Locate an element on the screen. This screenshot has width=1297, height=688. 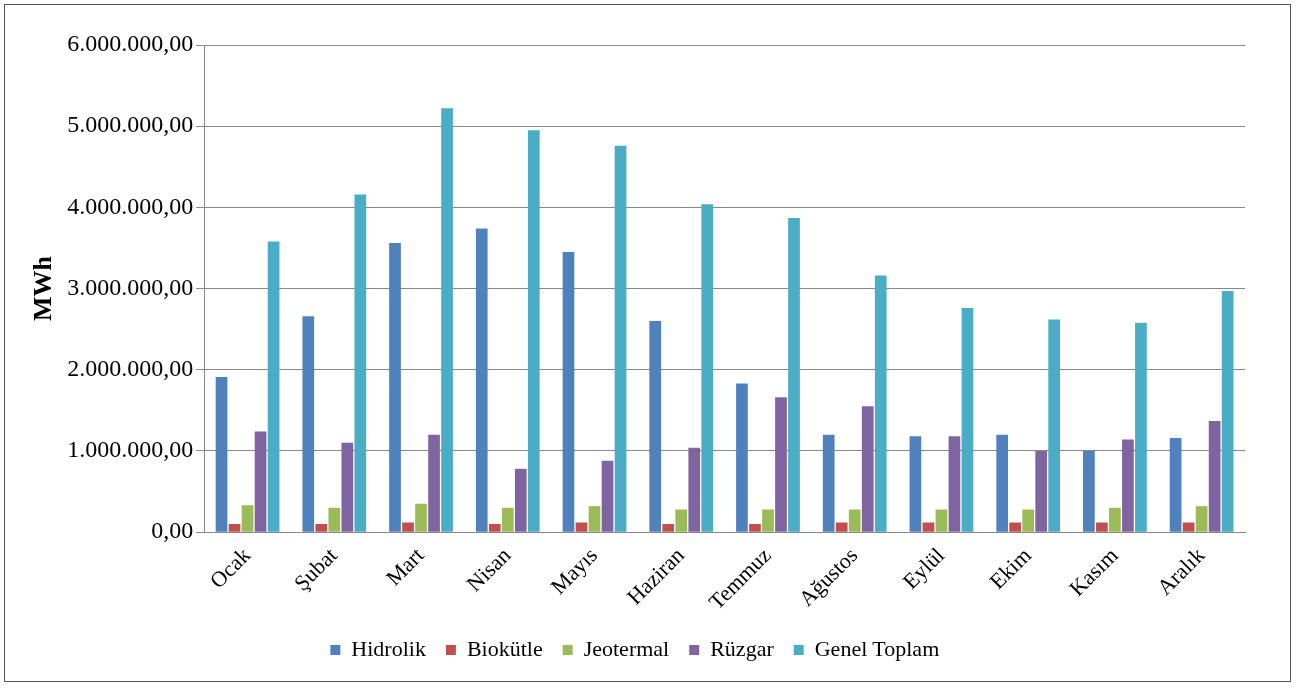
y-tick-label: 4.000.000,00 is located at coordinates (130, 205).